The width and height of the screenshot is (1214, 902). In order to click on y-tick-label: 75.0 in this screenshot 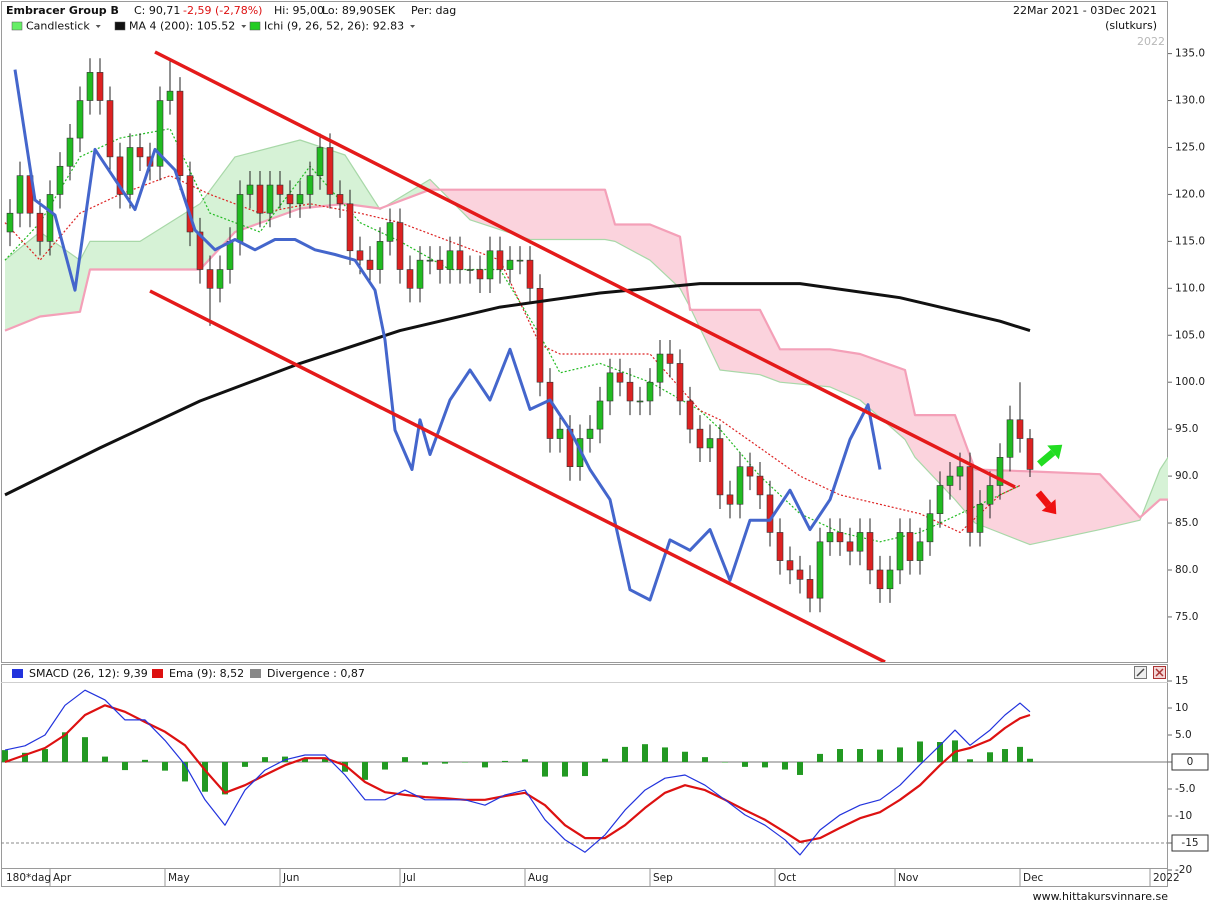, I will do `click(1186, 617)`.